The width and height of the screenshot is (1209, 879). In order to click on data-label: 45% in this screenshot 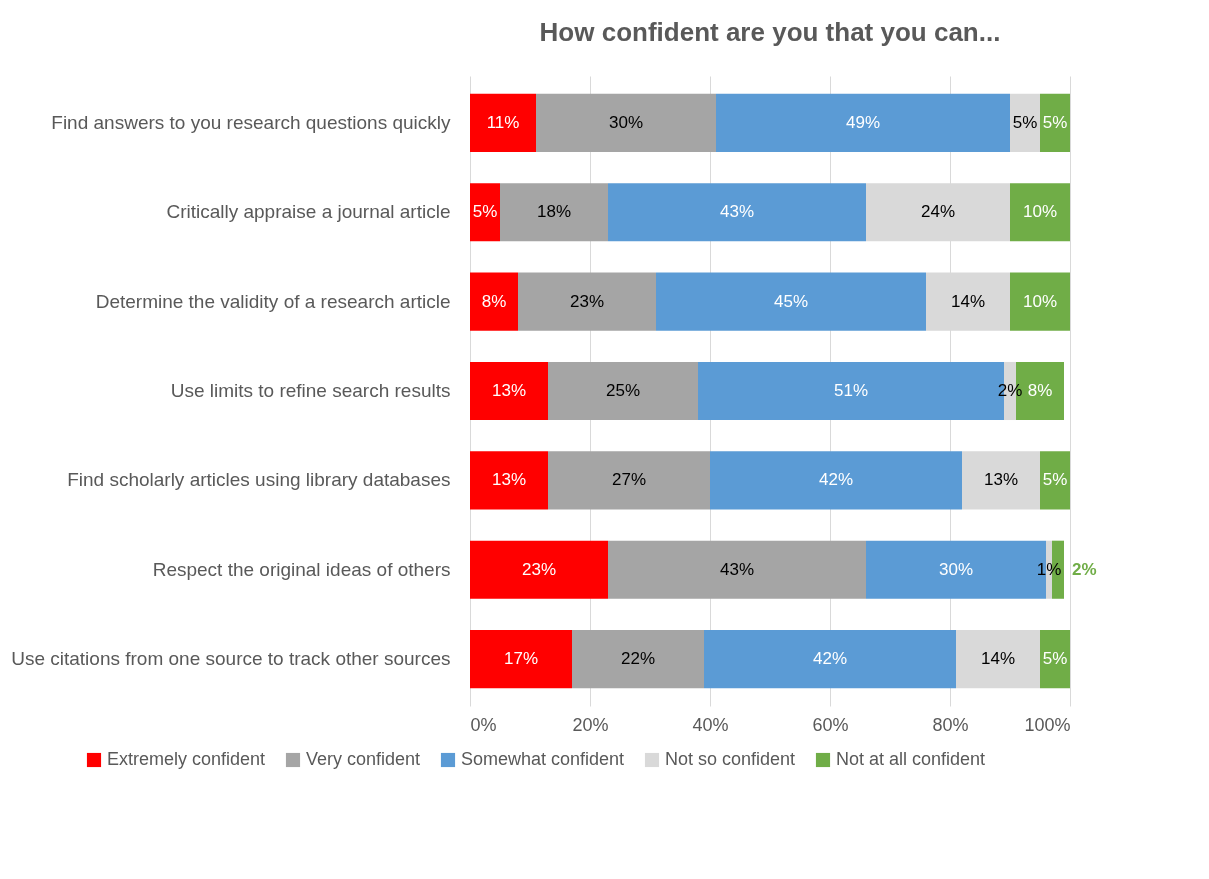, I will do `click(791, 301)`.